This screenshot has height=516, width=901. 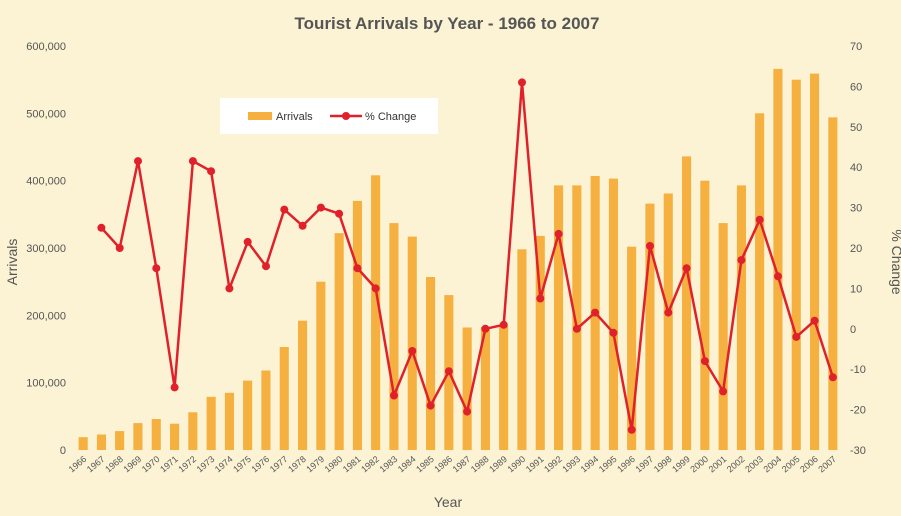 What do you see at coordinates (853, 330) in the screenshot?
I see `y-tick-right-label: 0` at bounding box center [853, 330].